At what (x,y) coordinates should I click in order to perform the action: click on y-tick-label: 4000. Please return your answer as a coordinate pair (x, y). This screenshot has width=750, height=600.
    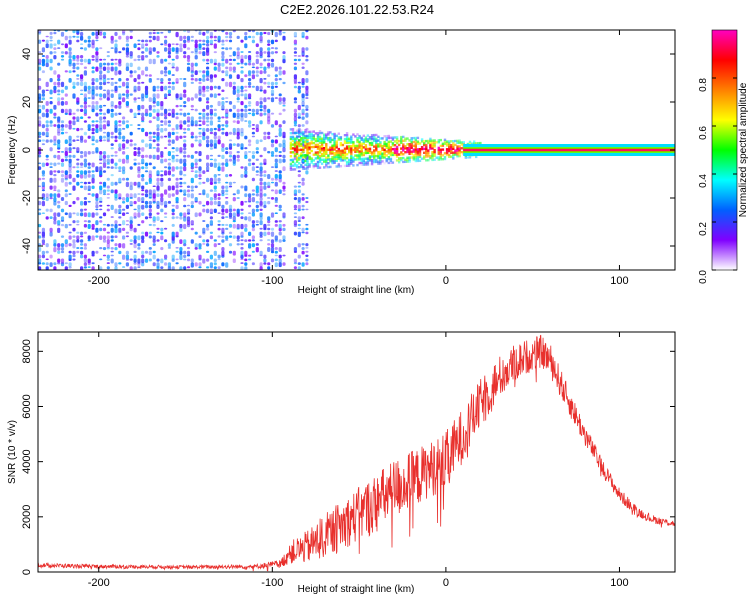
    Looking at the image, I should click on (27, 461).